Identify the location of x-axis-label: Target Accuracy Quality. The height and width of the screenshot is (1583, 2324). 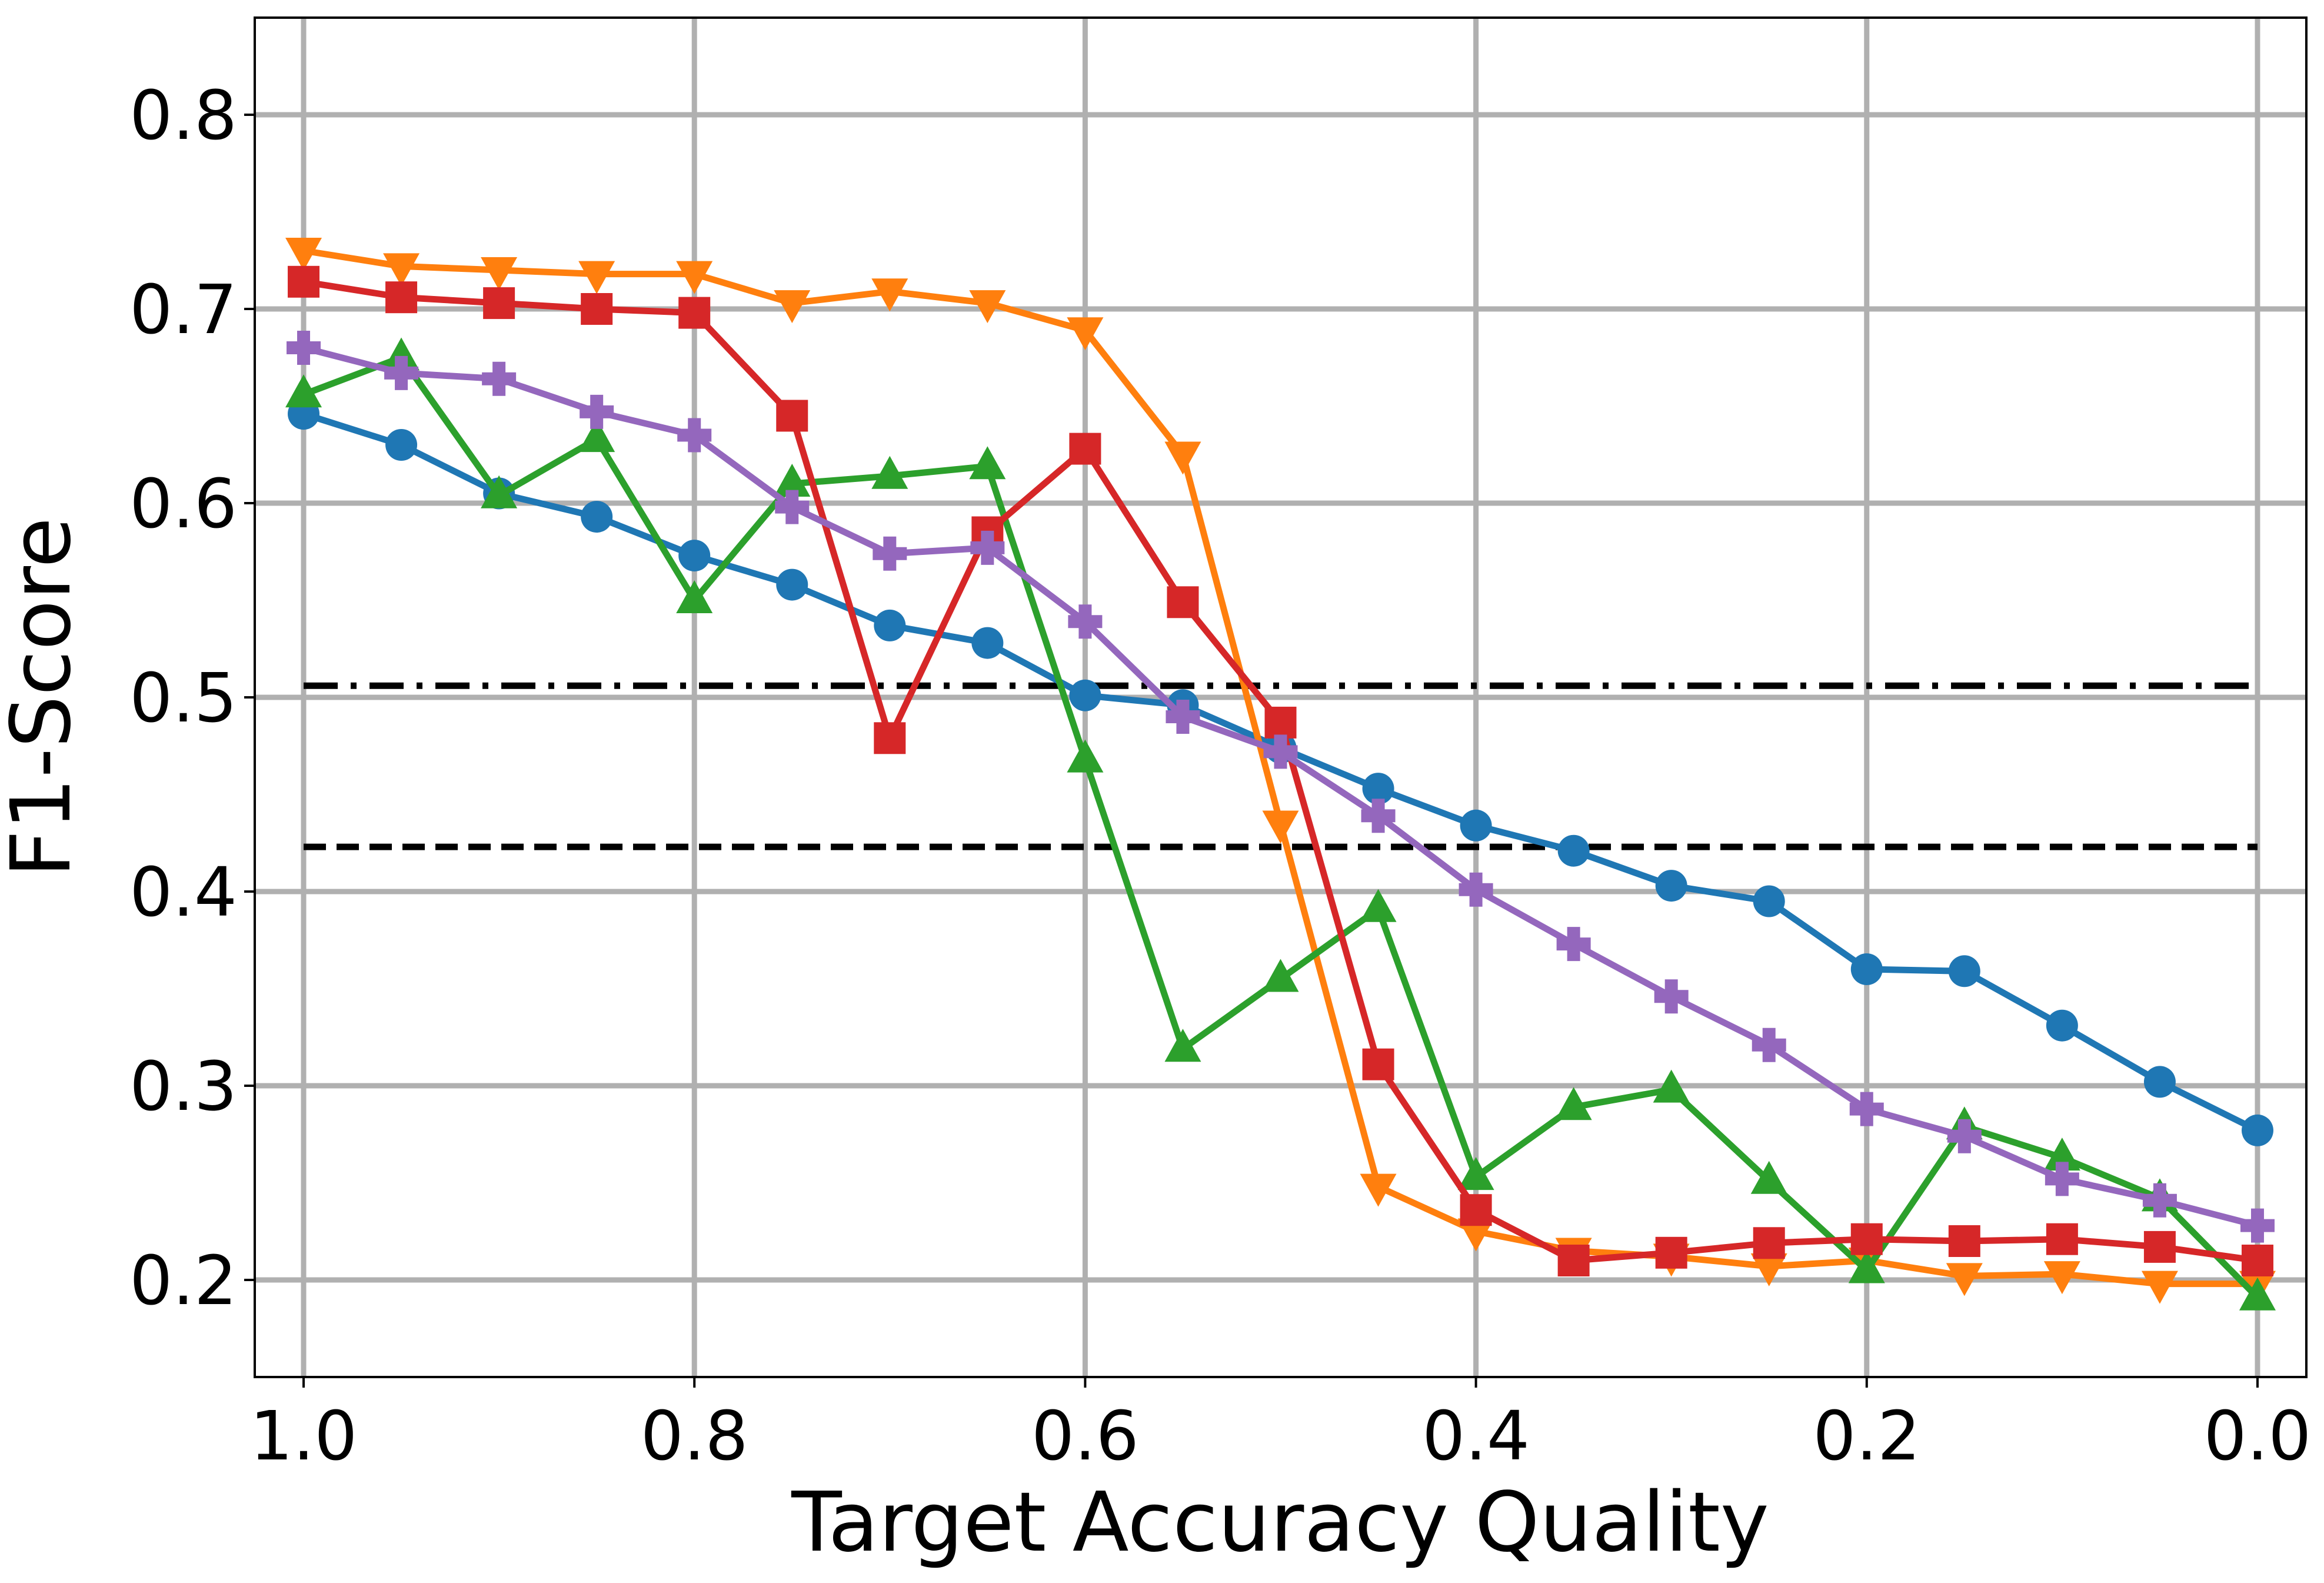
(1280, 1523).